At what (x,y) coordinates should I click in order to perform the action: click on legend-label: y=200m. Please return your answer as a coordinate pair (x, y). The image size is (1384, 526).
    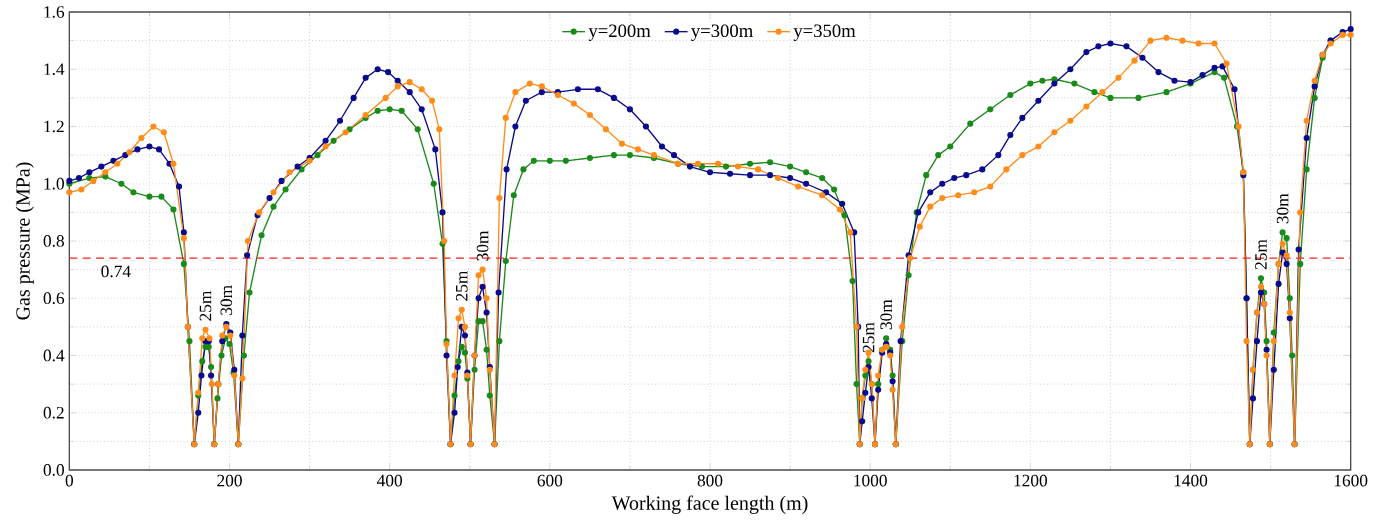
    Looking at the image, I should click on (619, 32).